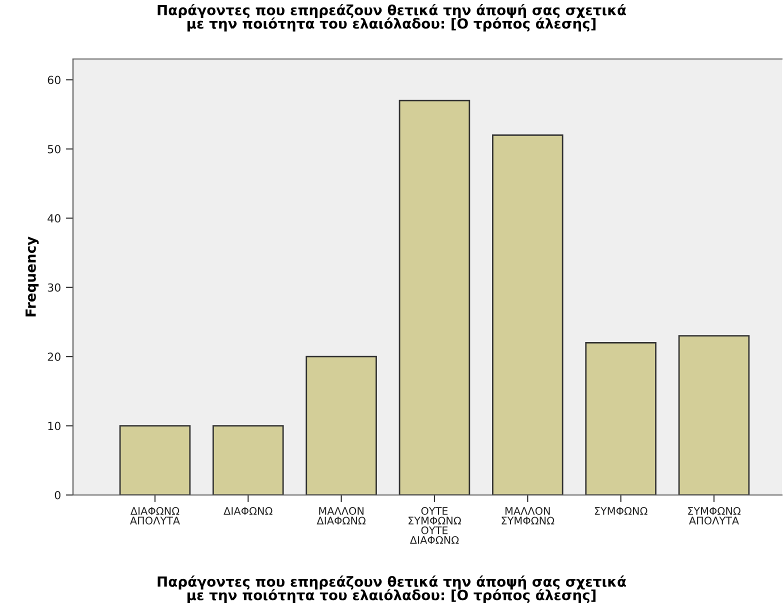 The image size is (783, 611). What do you see at coordinates (248, 511) in the screenshot?
I see `x-tick-label: ΔΙΑΦΩΝΩ` at bounding box center [248, 511].